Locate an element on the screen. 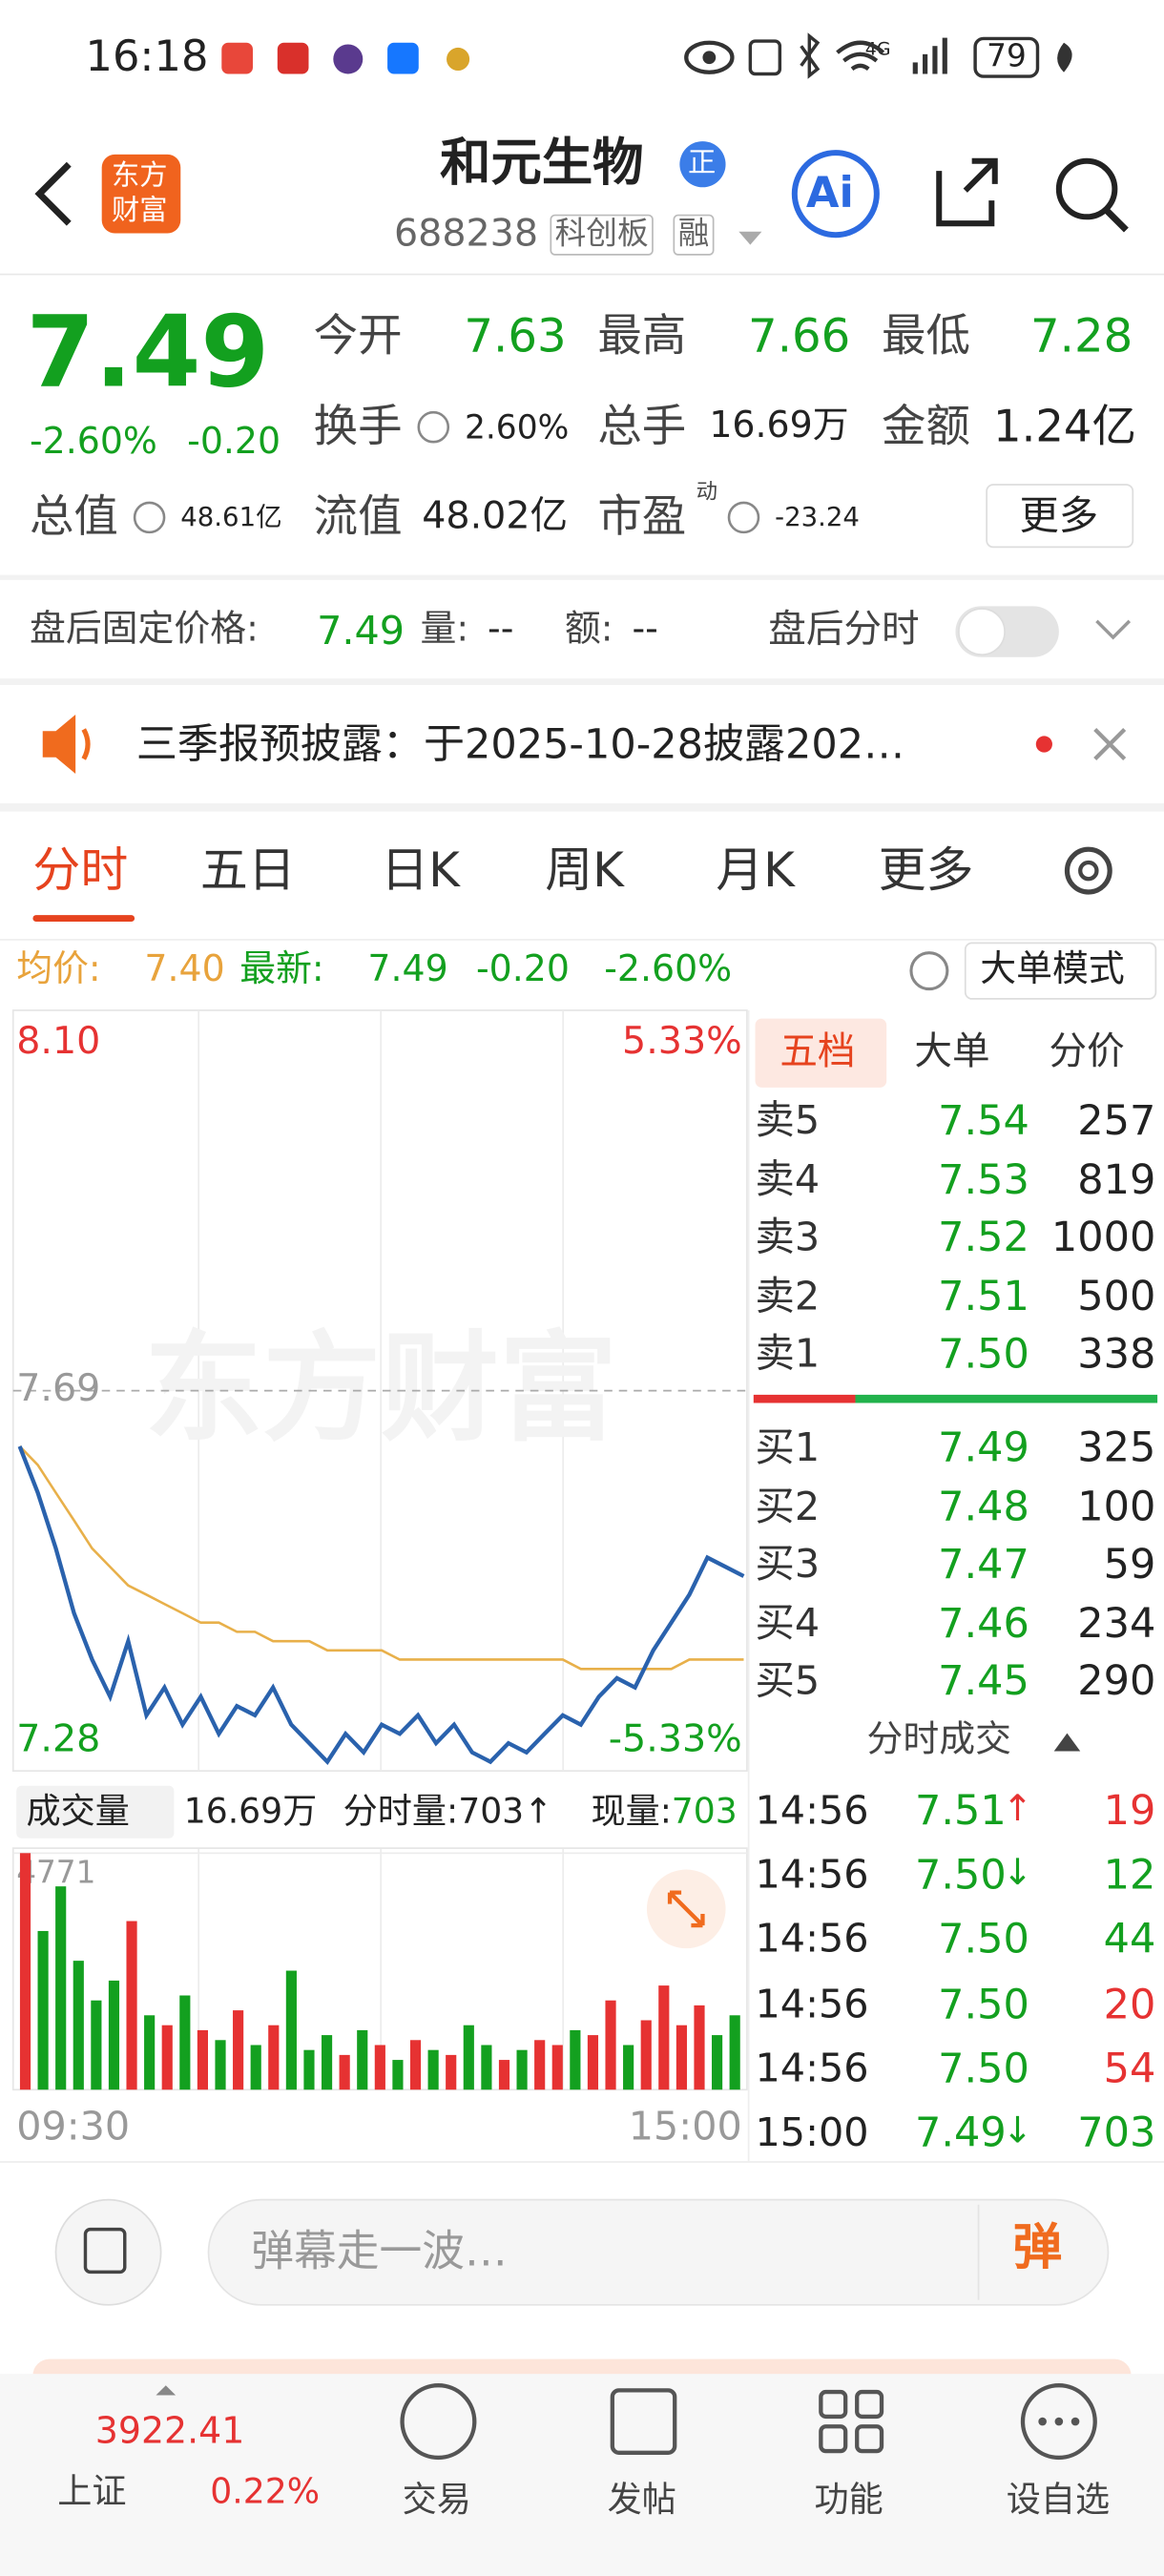  book-volume: 257 is located at coordinates (1117, 1120).